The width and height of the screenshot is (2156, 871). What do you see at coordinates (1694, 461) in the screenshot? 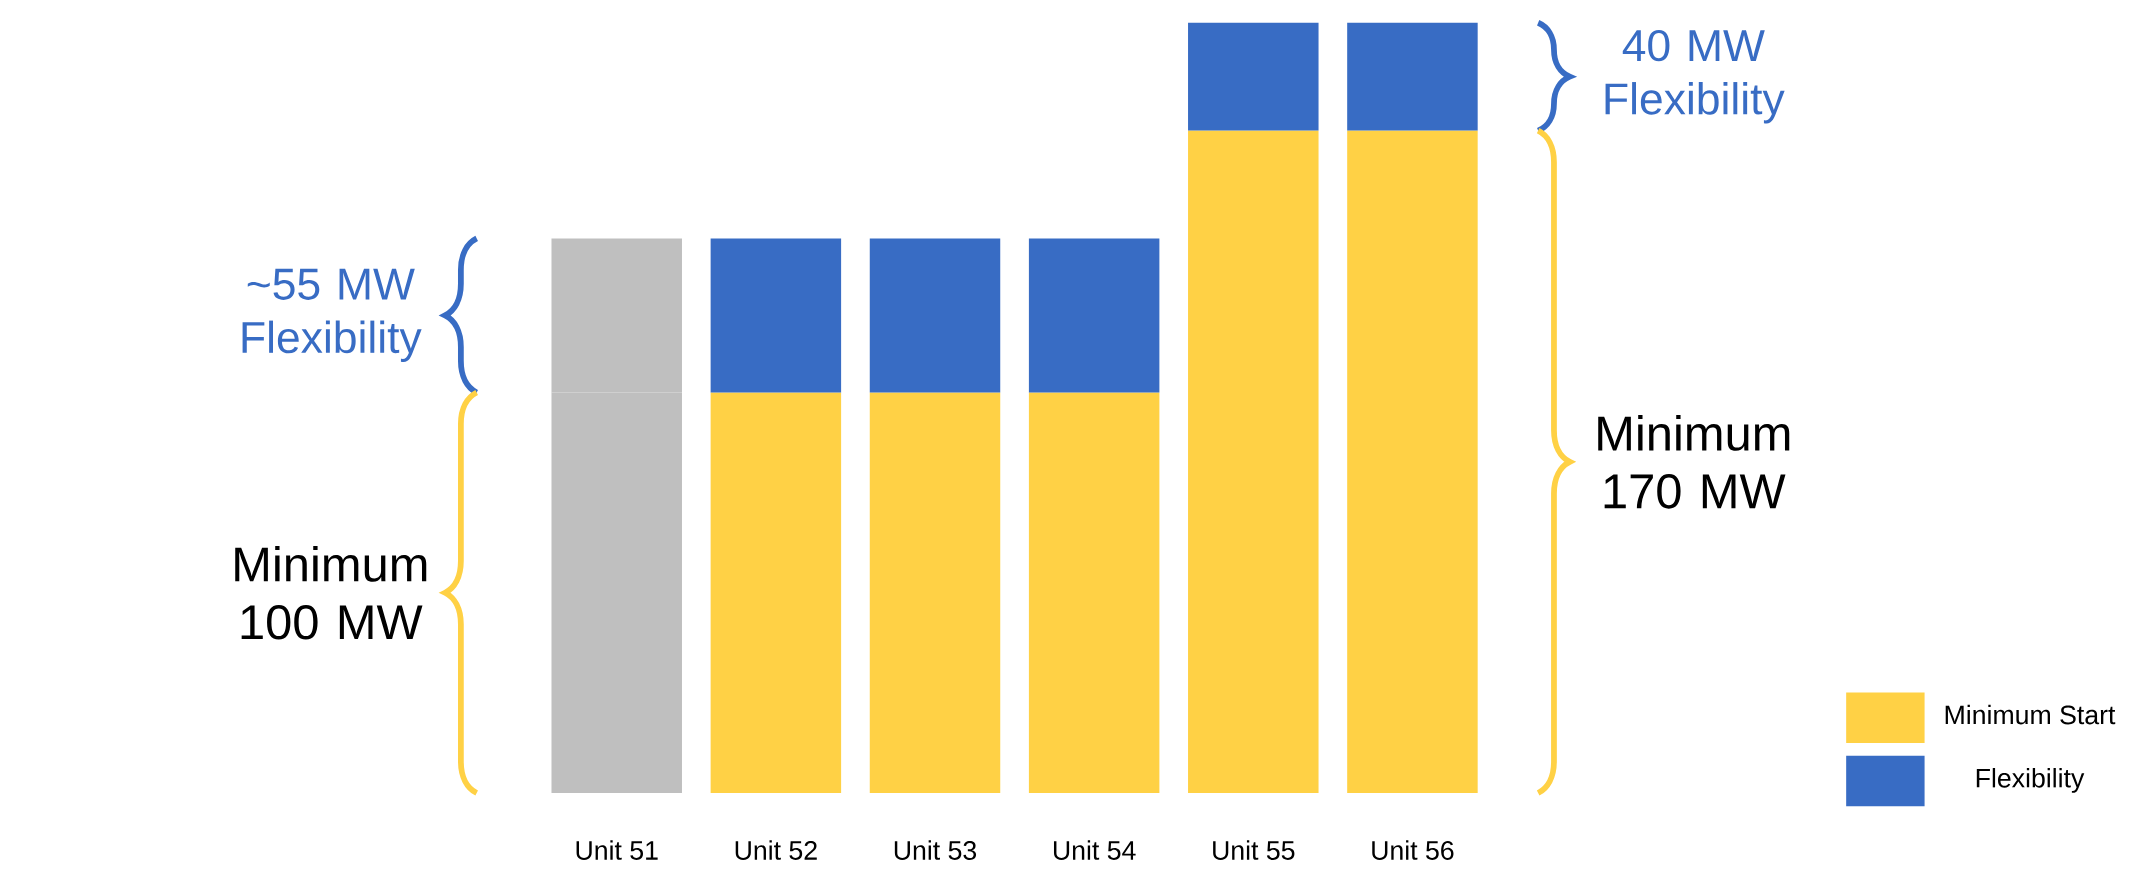
I see `text: Minimum 170 MW` at bounding box center [1694, 461].